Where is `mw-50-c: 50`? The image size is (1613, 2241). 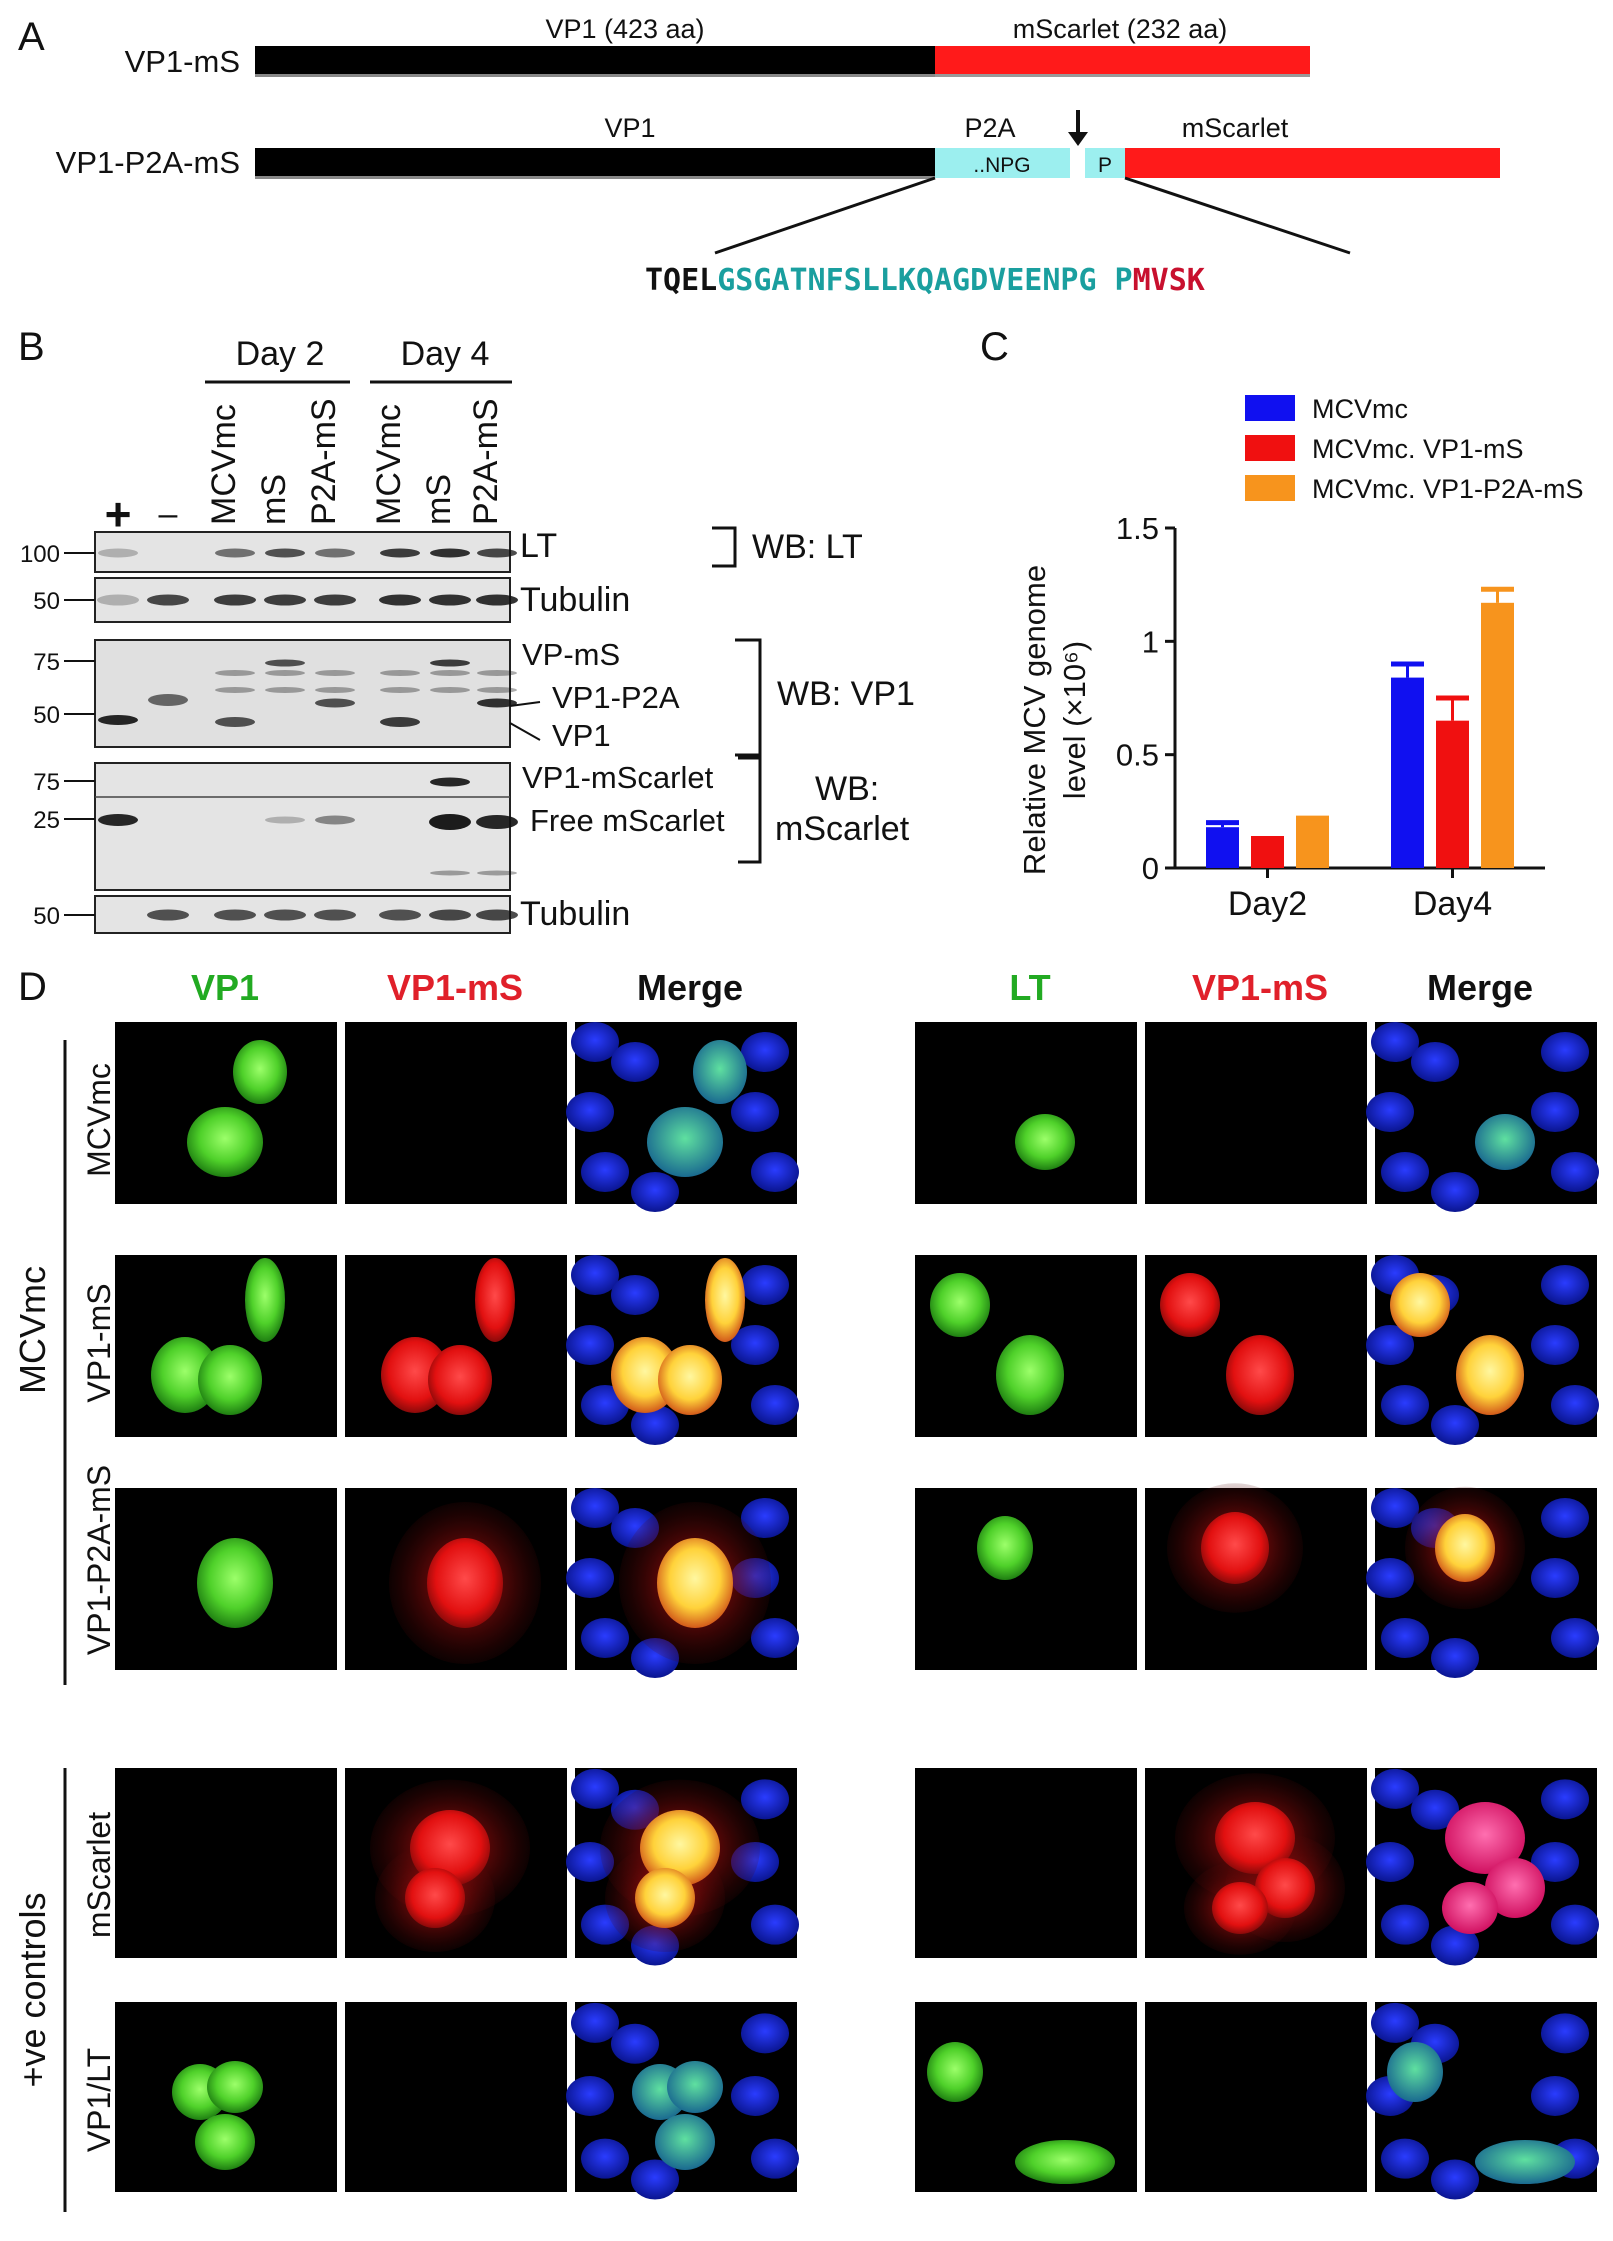
mw-50-c: 50 is located at coordinates (46, 916).